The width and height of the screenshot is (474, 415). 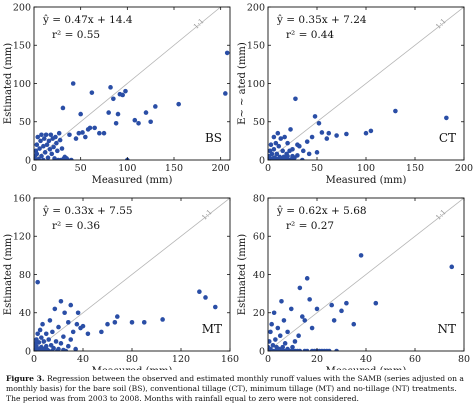 I want to click on y-tick-label: 100, so click(x=22, y=84).